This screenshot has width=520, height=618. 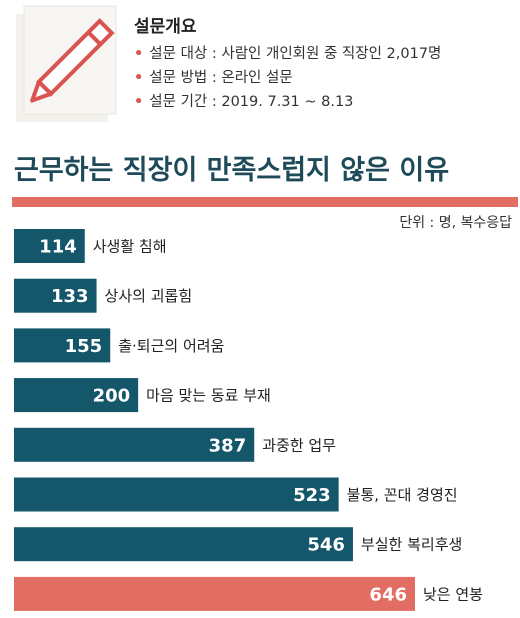 What do you see at coordinates (165, 27) in the screenshot?
I see `survey-heading: 설문개요` at bounding box center [165, 27].